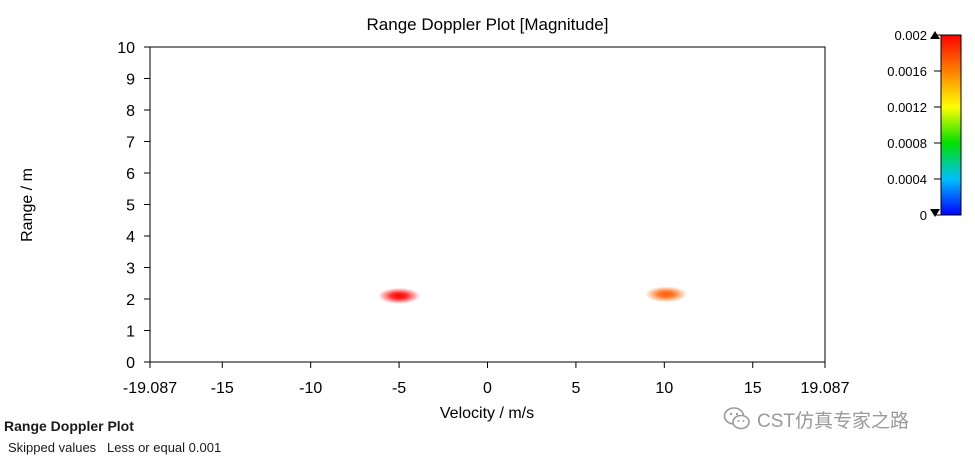 This screenshot has width=975, height=461. Describe the element at coordinates (399, 388) in the screenshot. I see `x-tick-label: -5` at that location.